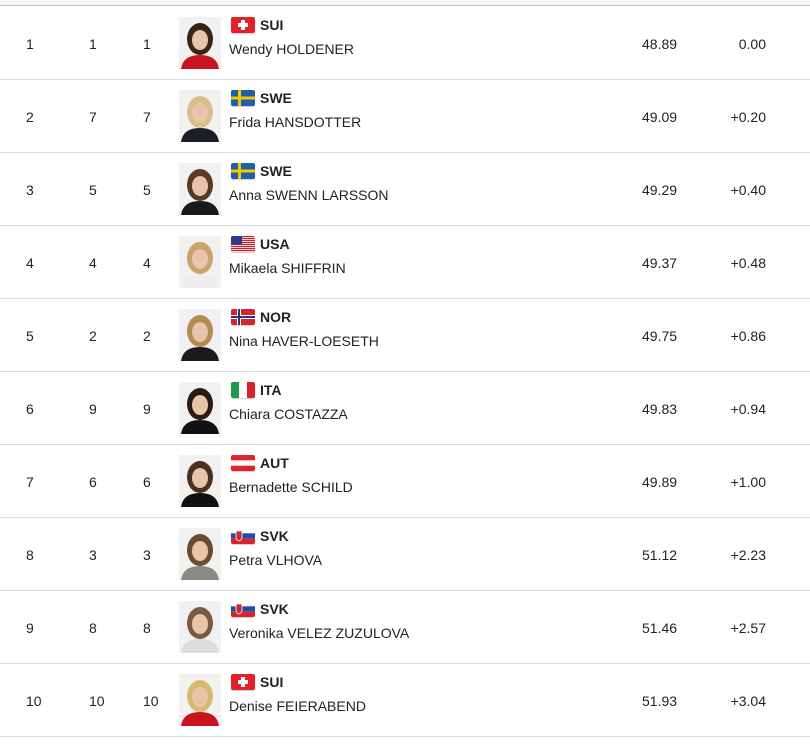 Image resolution: width=810 pixels, height=745 pixels. Describe the element at coordinates (405, 481) in the screenshot. I see `table-row: 7 6 6 AUT Bernadette SCHILD 49.89 +1.00` at that location.